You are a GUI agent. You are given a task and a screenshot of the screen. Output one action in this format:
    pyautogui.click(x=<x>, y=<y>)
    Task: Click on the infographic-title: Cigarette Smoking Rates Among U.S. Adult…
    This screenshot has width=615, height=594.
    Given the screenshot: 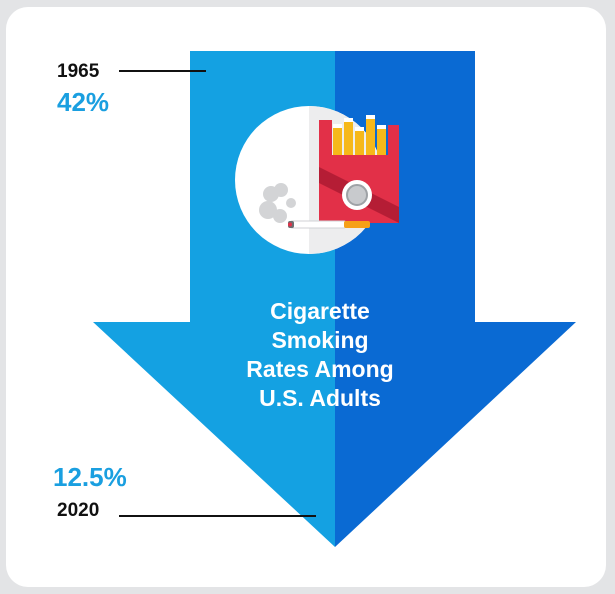 What is the action you would take?
    pyautogui.click(x=320, y=355)
    